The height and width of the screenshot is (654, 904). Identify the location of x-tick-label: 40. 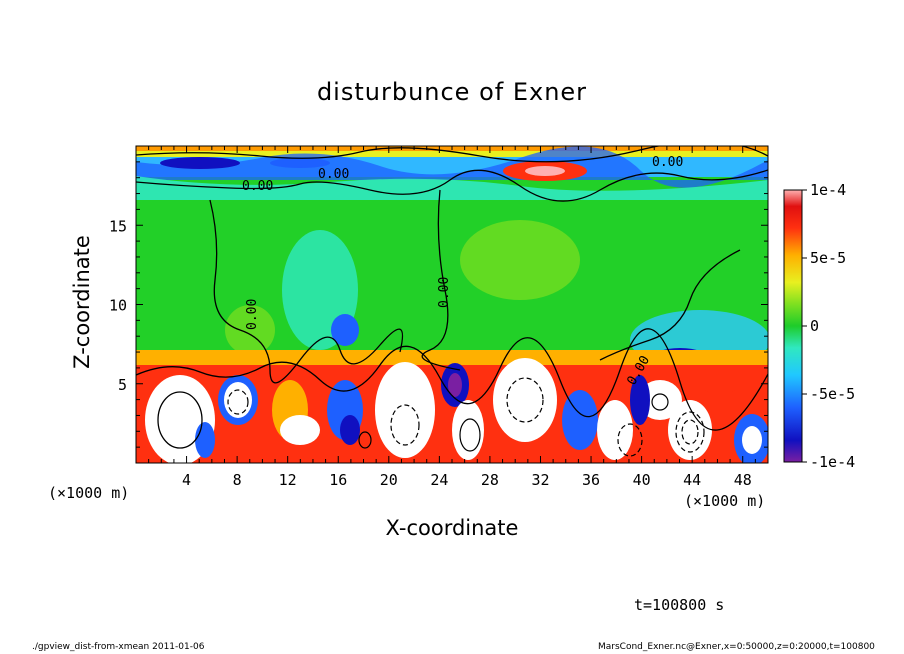
(642, 480).